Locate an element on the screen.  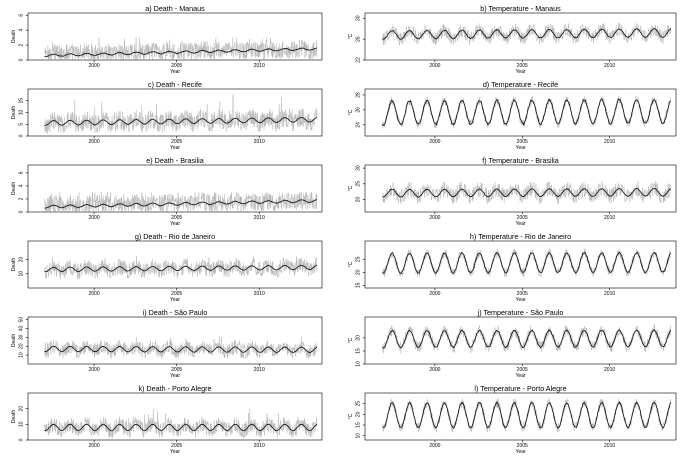
panel-title: g) Death - Rio de Janeiro is located at coordinates (175, 236).